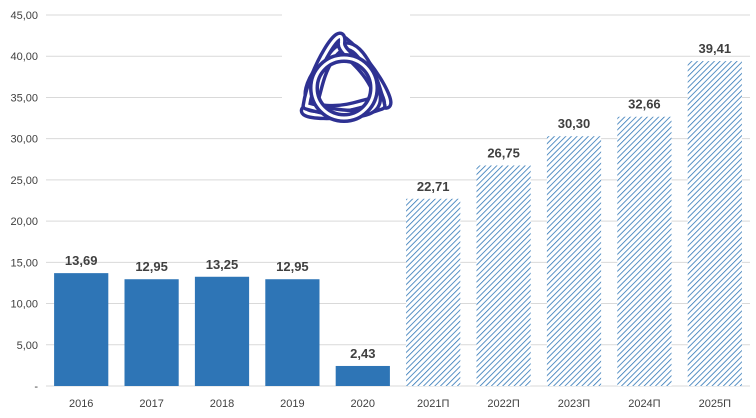  Describe the element at coordinates (362, 353) in the screenshot. I see `data-label: 2,43` at that location.